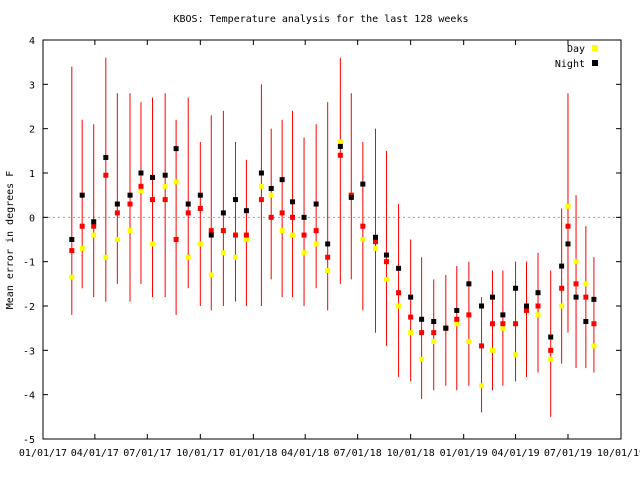 The height and width of the screenshot is (484, 640). Describe the element at coordinates (32, 85) in the screenshot. I see `y-tick-label: 3` at that location.